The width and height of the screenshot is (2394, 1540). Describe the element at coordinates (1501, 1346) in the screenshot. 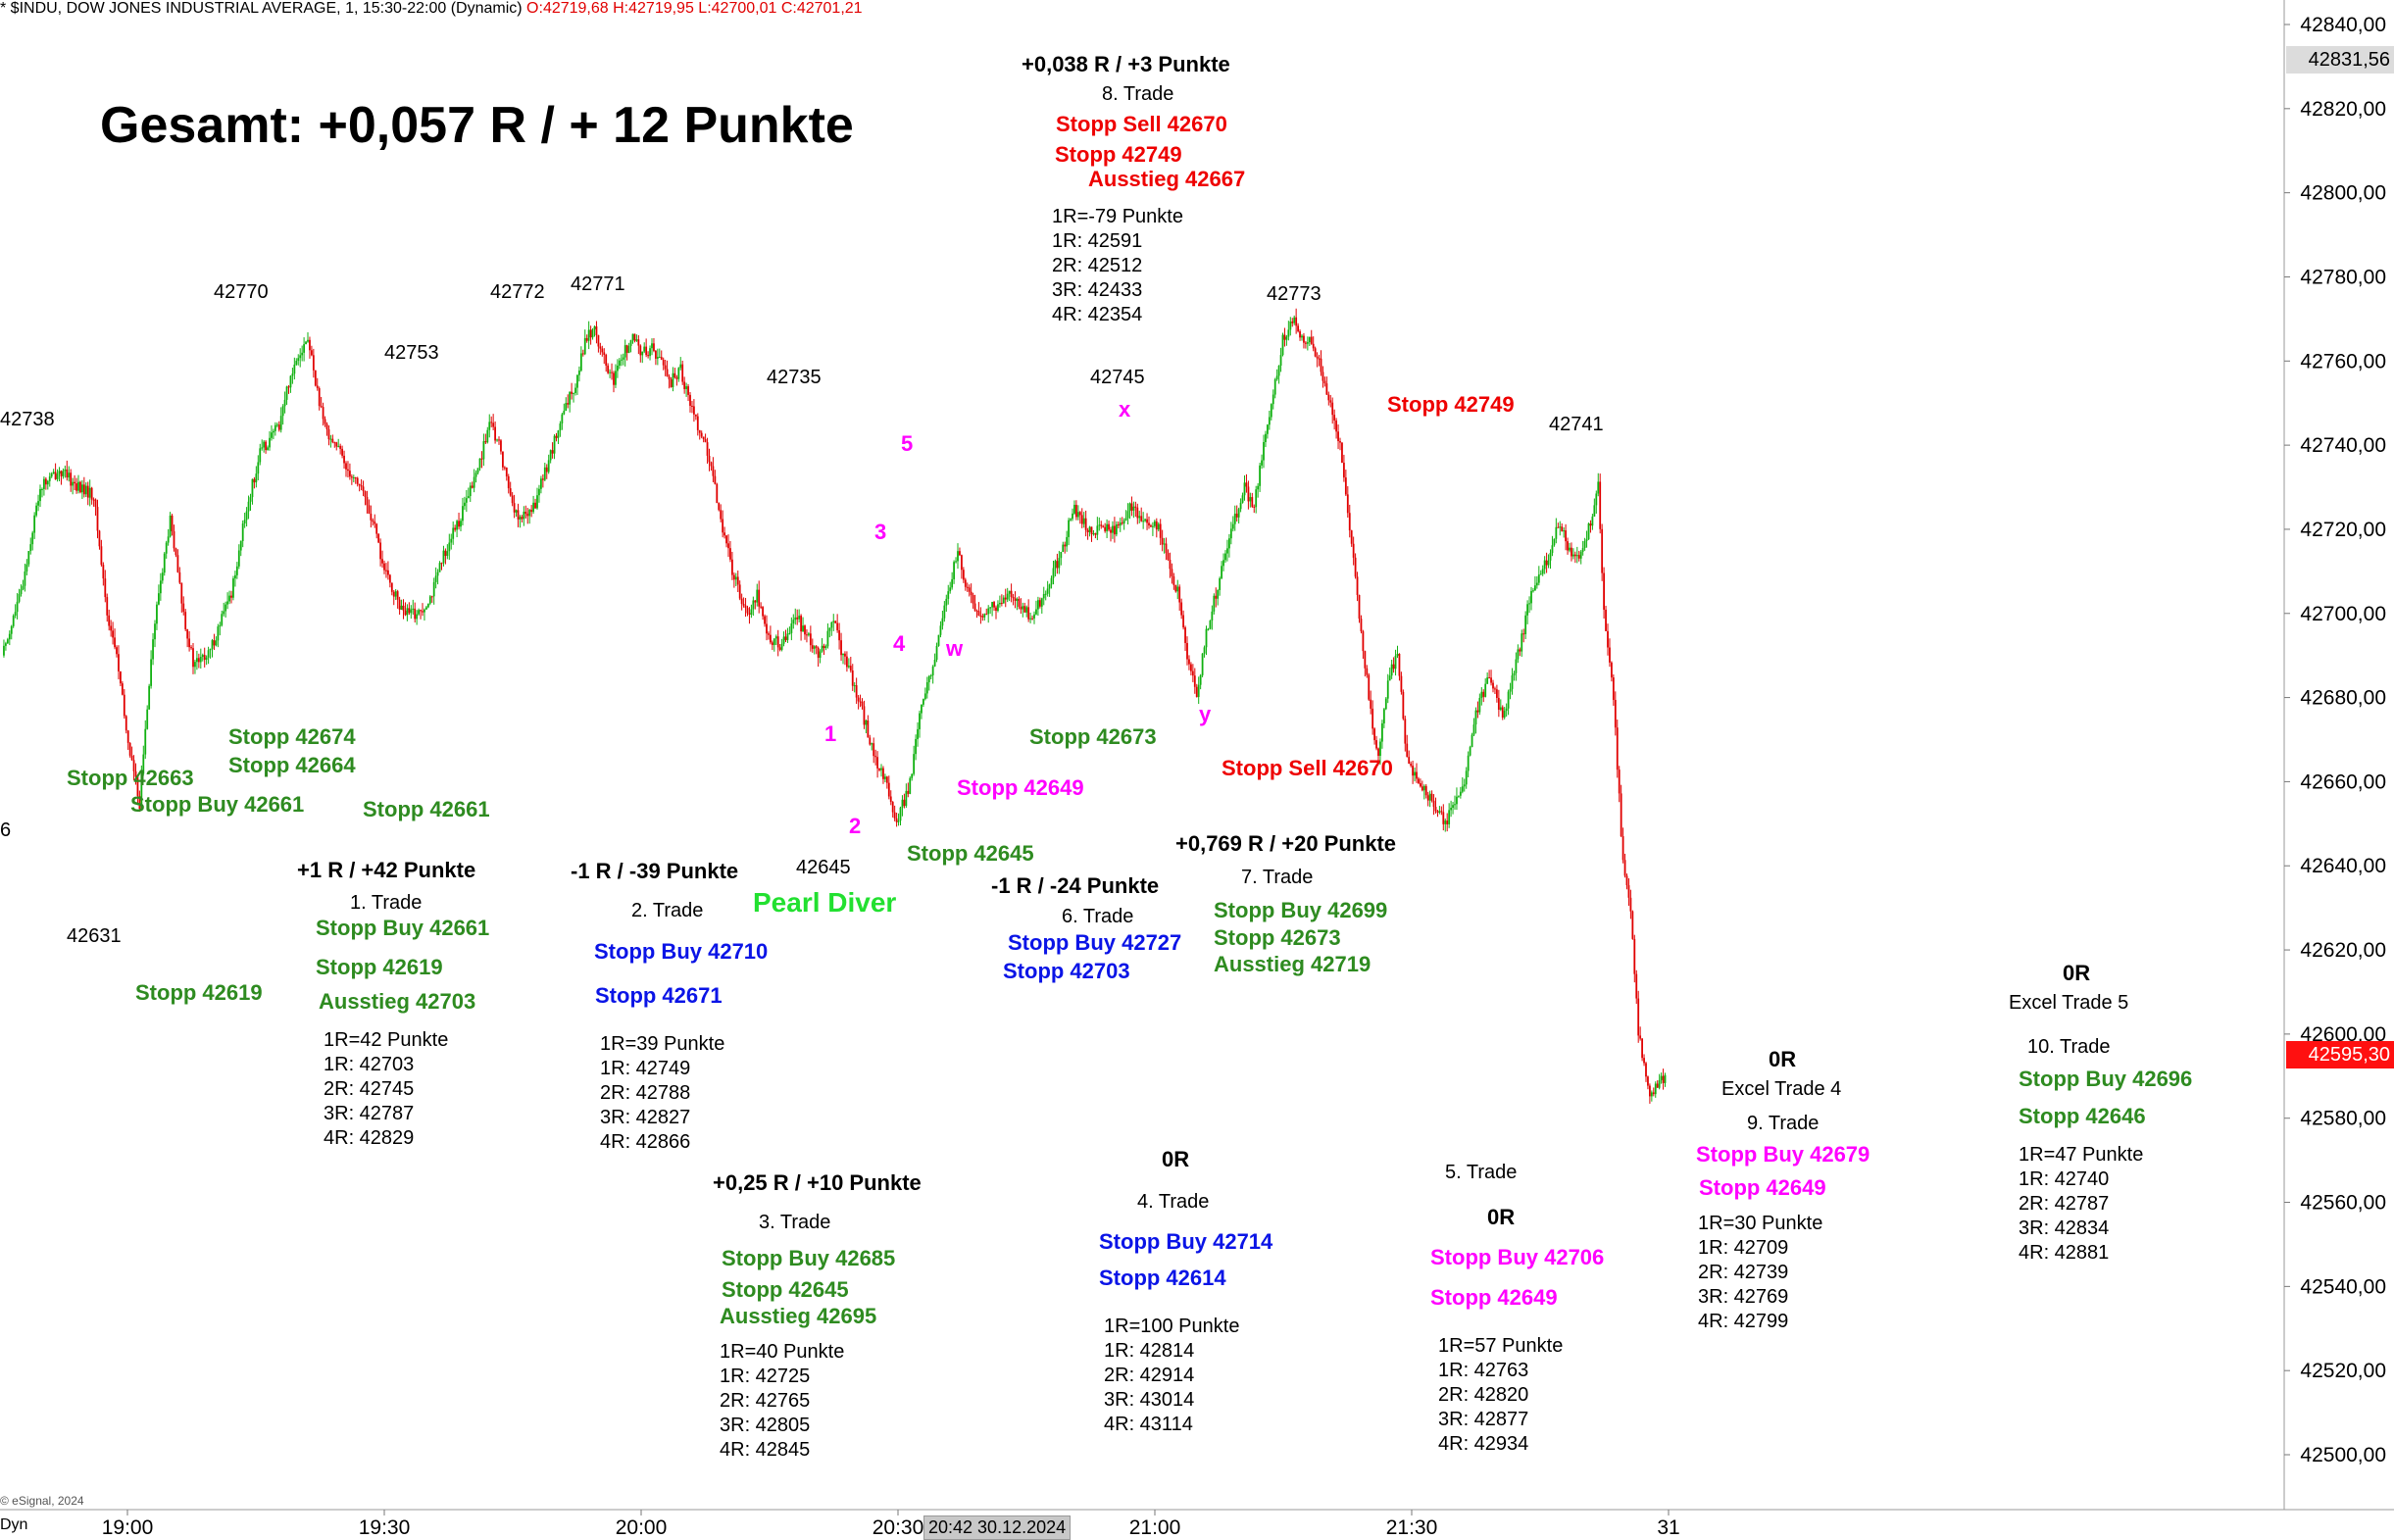

I see `chart-annotation: 1R=57 Punkte` at that location.